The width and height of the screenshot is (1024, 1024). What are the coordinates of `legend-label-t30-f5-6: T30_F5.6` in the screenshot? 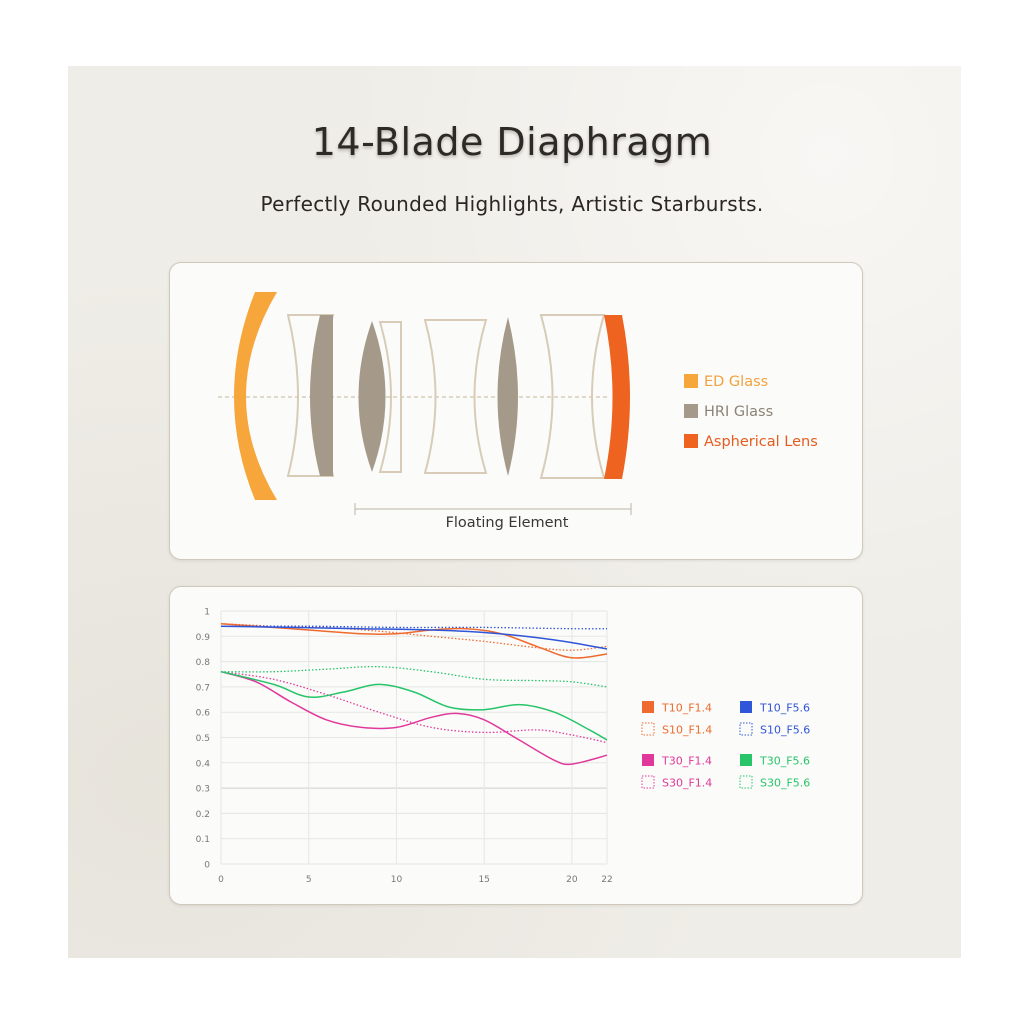 It's located at (784, 761).